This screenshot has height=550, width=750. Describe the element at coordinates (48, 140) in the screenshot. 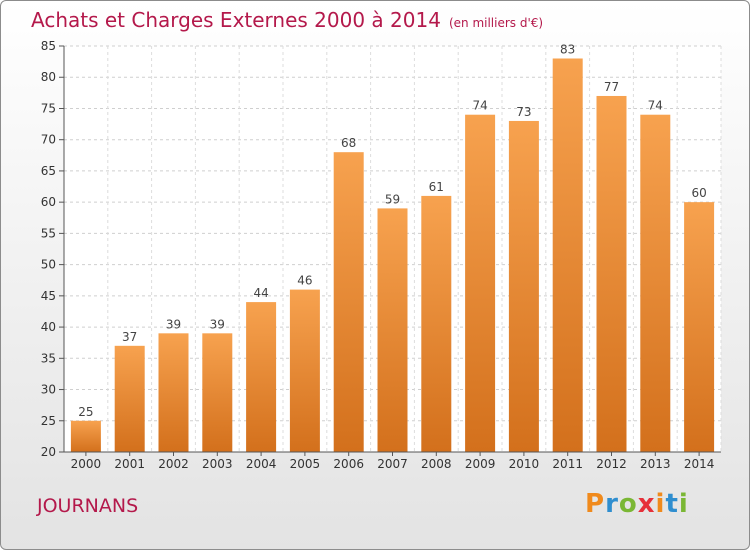

I see `y-tick-label: 70` at that location.